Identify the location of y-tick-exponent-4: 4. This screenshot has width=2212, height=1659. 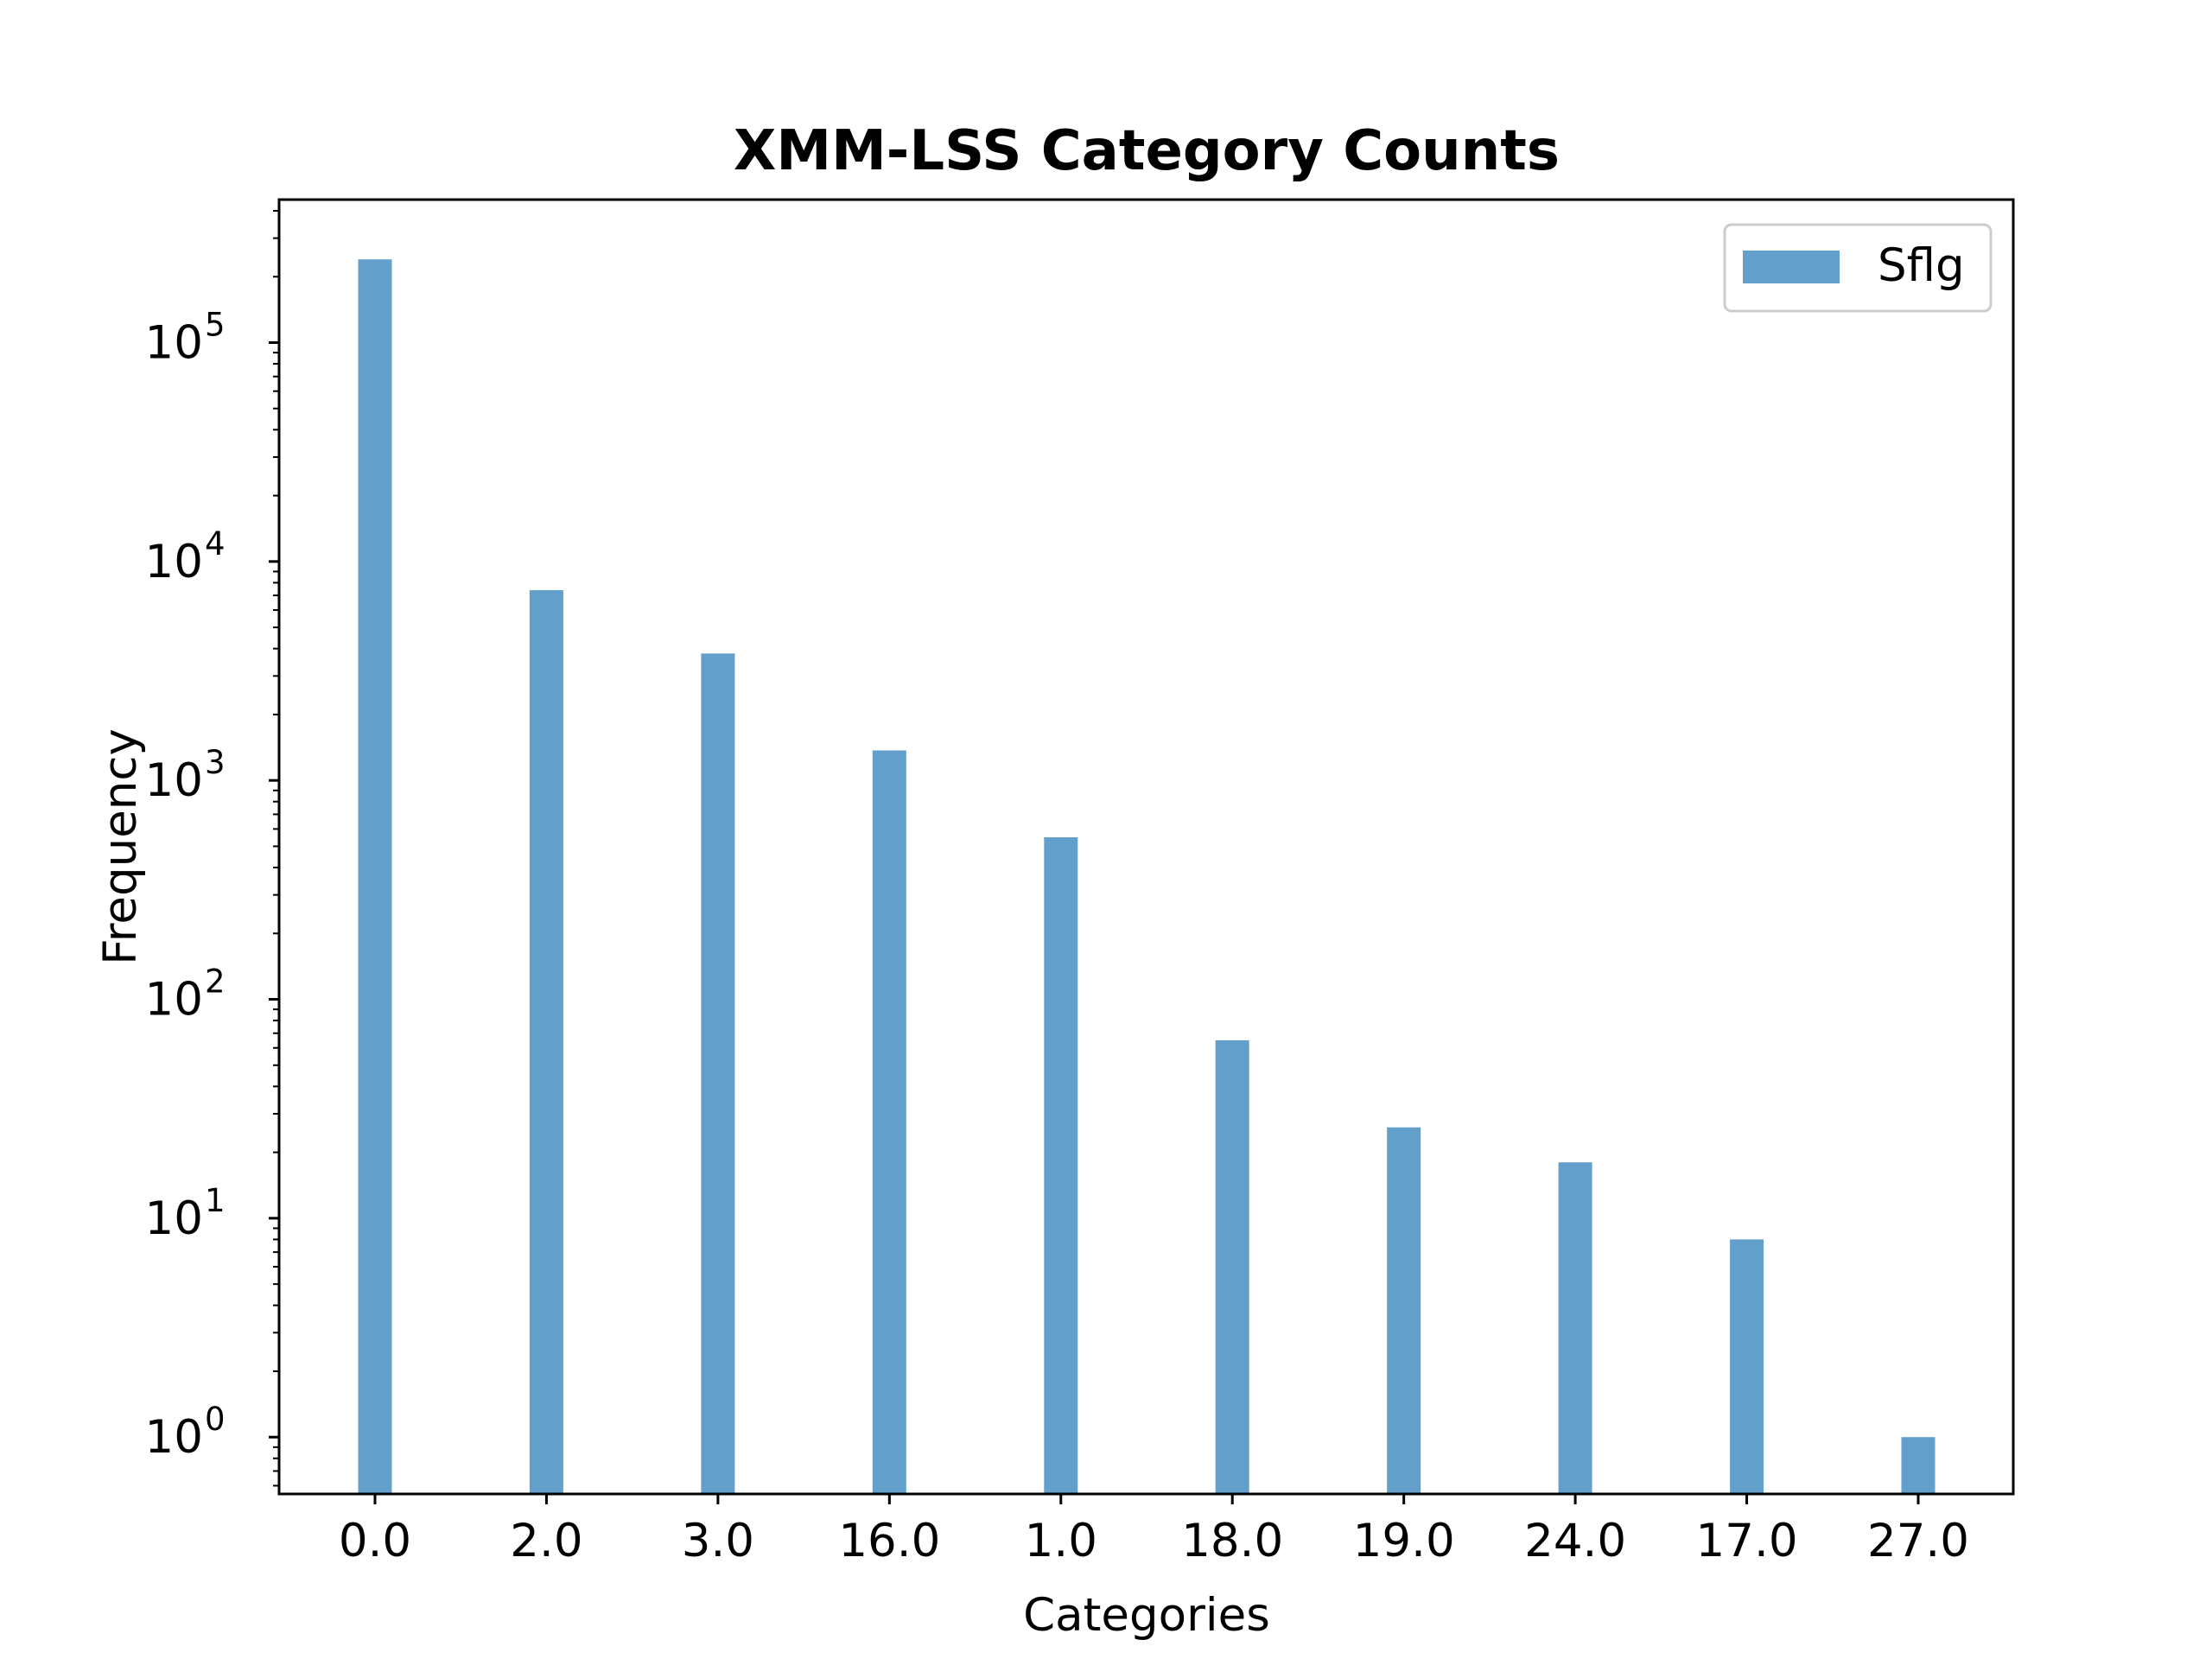
(215, 544).